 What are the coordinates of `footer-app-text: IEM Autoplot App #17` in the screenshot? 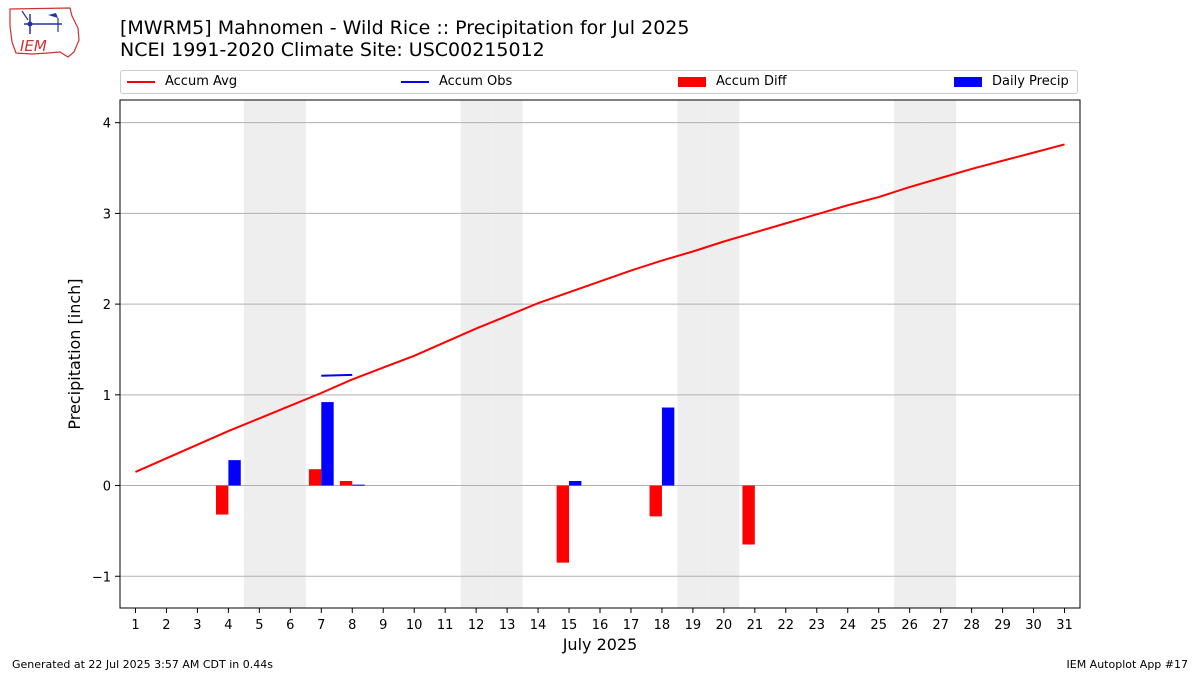 It's located at (1127, 664).